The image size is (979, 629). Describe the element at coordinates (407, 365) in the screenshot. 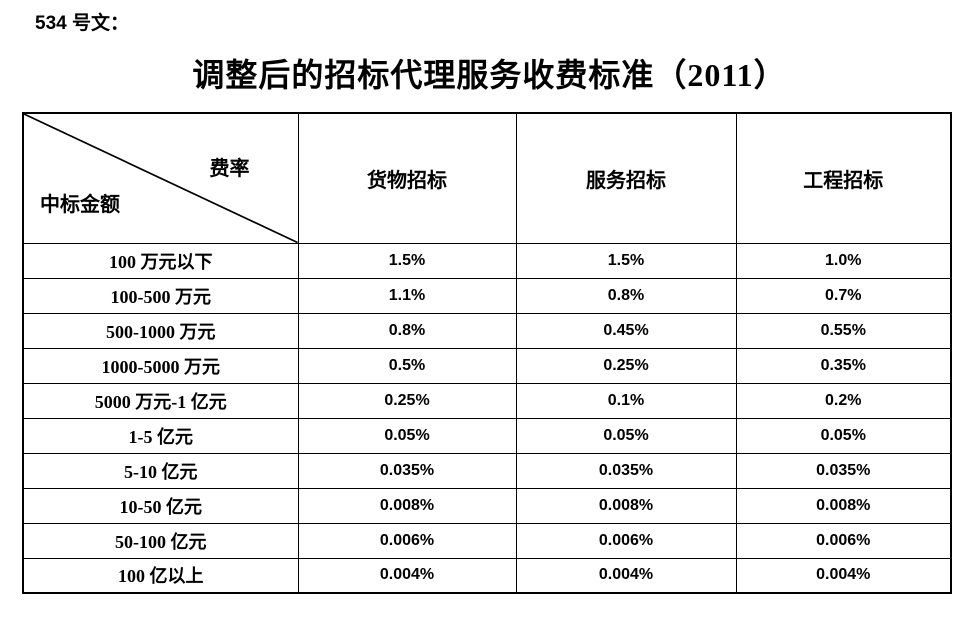

I see `rate-cell: 0.5%` at that location.